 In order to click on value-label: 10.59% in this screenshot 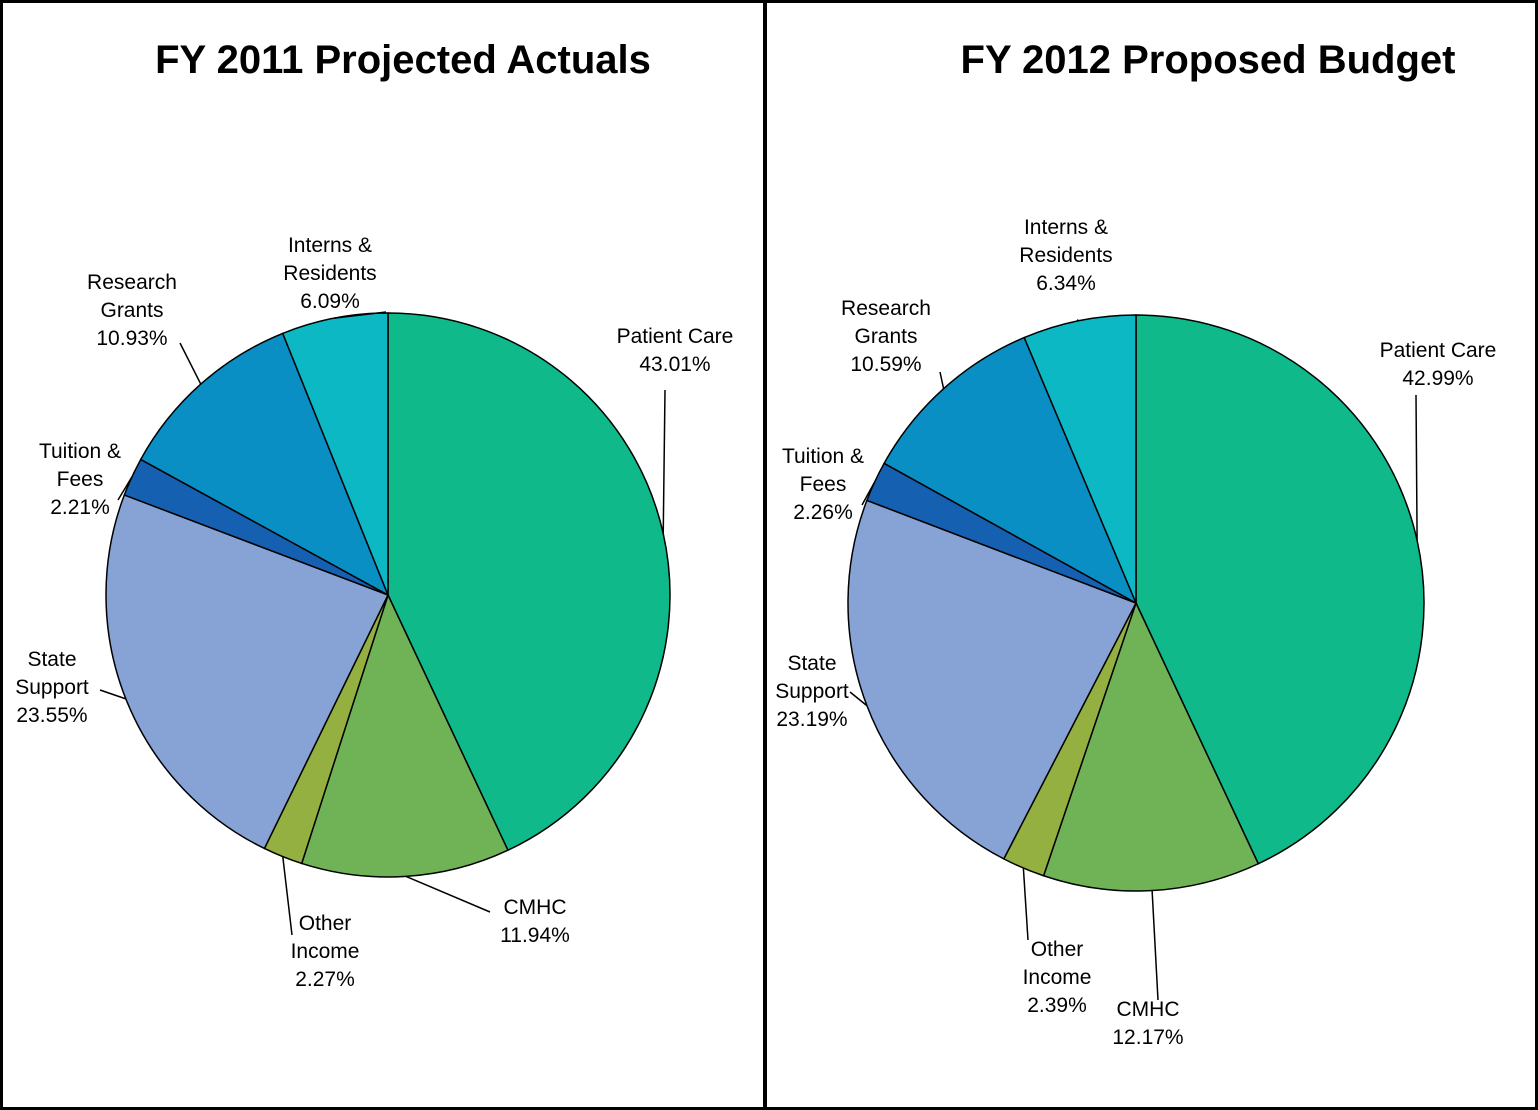, I will do `click(886, 364)`.